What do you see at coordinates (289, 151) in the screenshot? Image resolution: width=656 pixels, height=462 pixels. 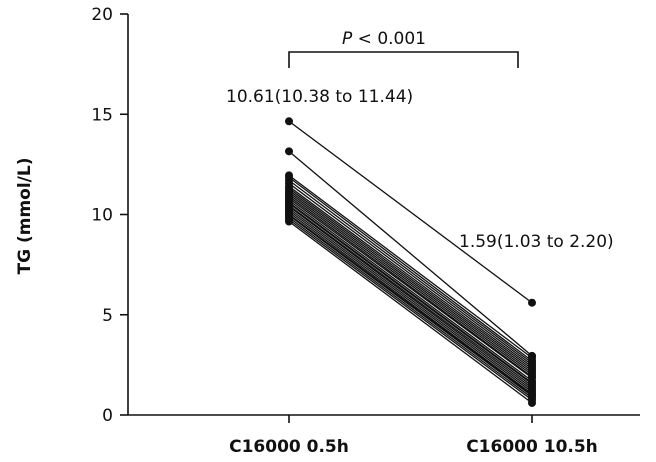 I see `point-0.5h-1` at bounding box center [289, 151].